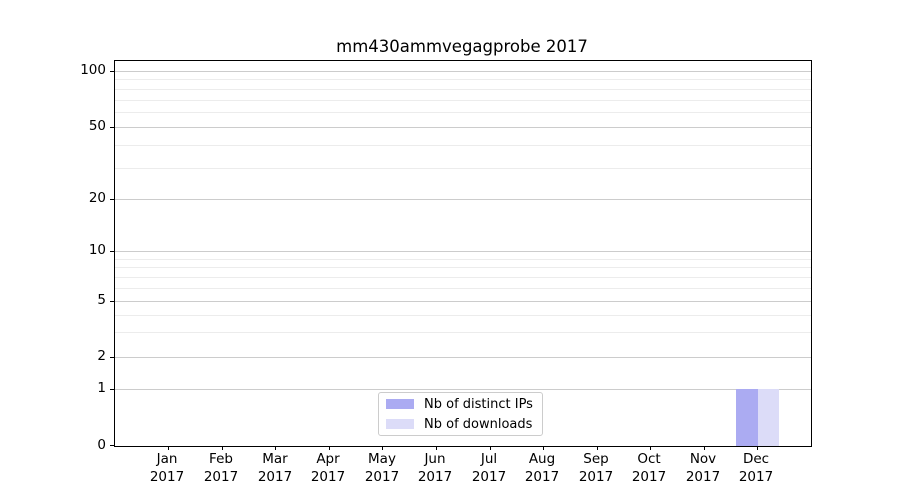 This screenshot has width=900, height=500. Describe the element at coordinates (703, 459) in the screenshot. I see `x-tick-month: Nov` at that location.